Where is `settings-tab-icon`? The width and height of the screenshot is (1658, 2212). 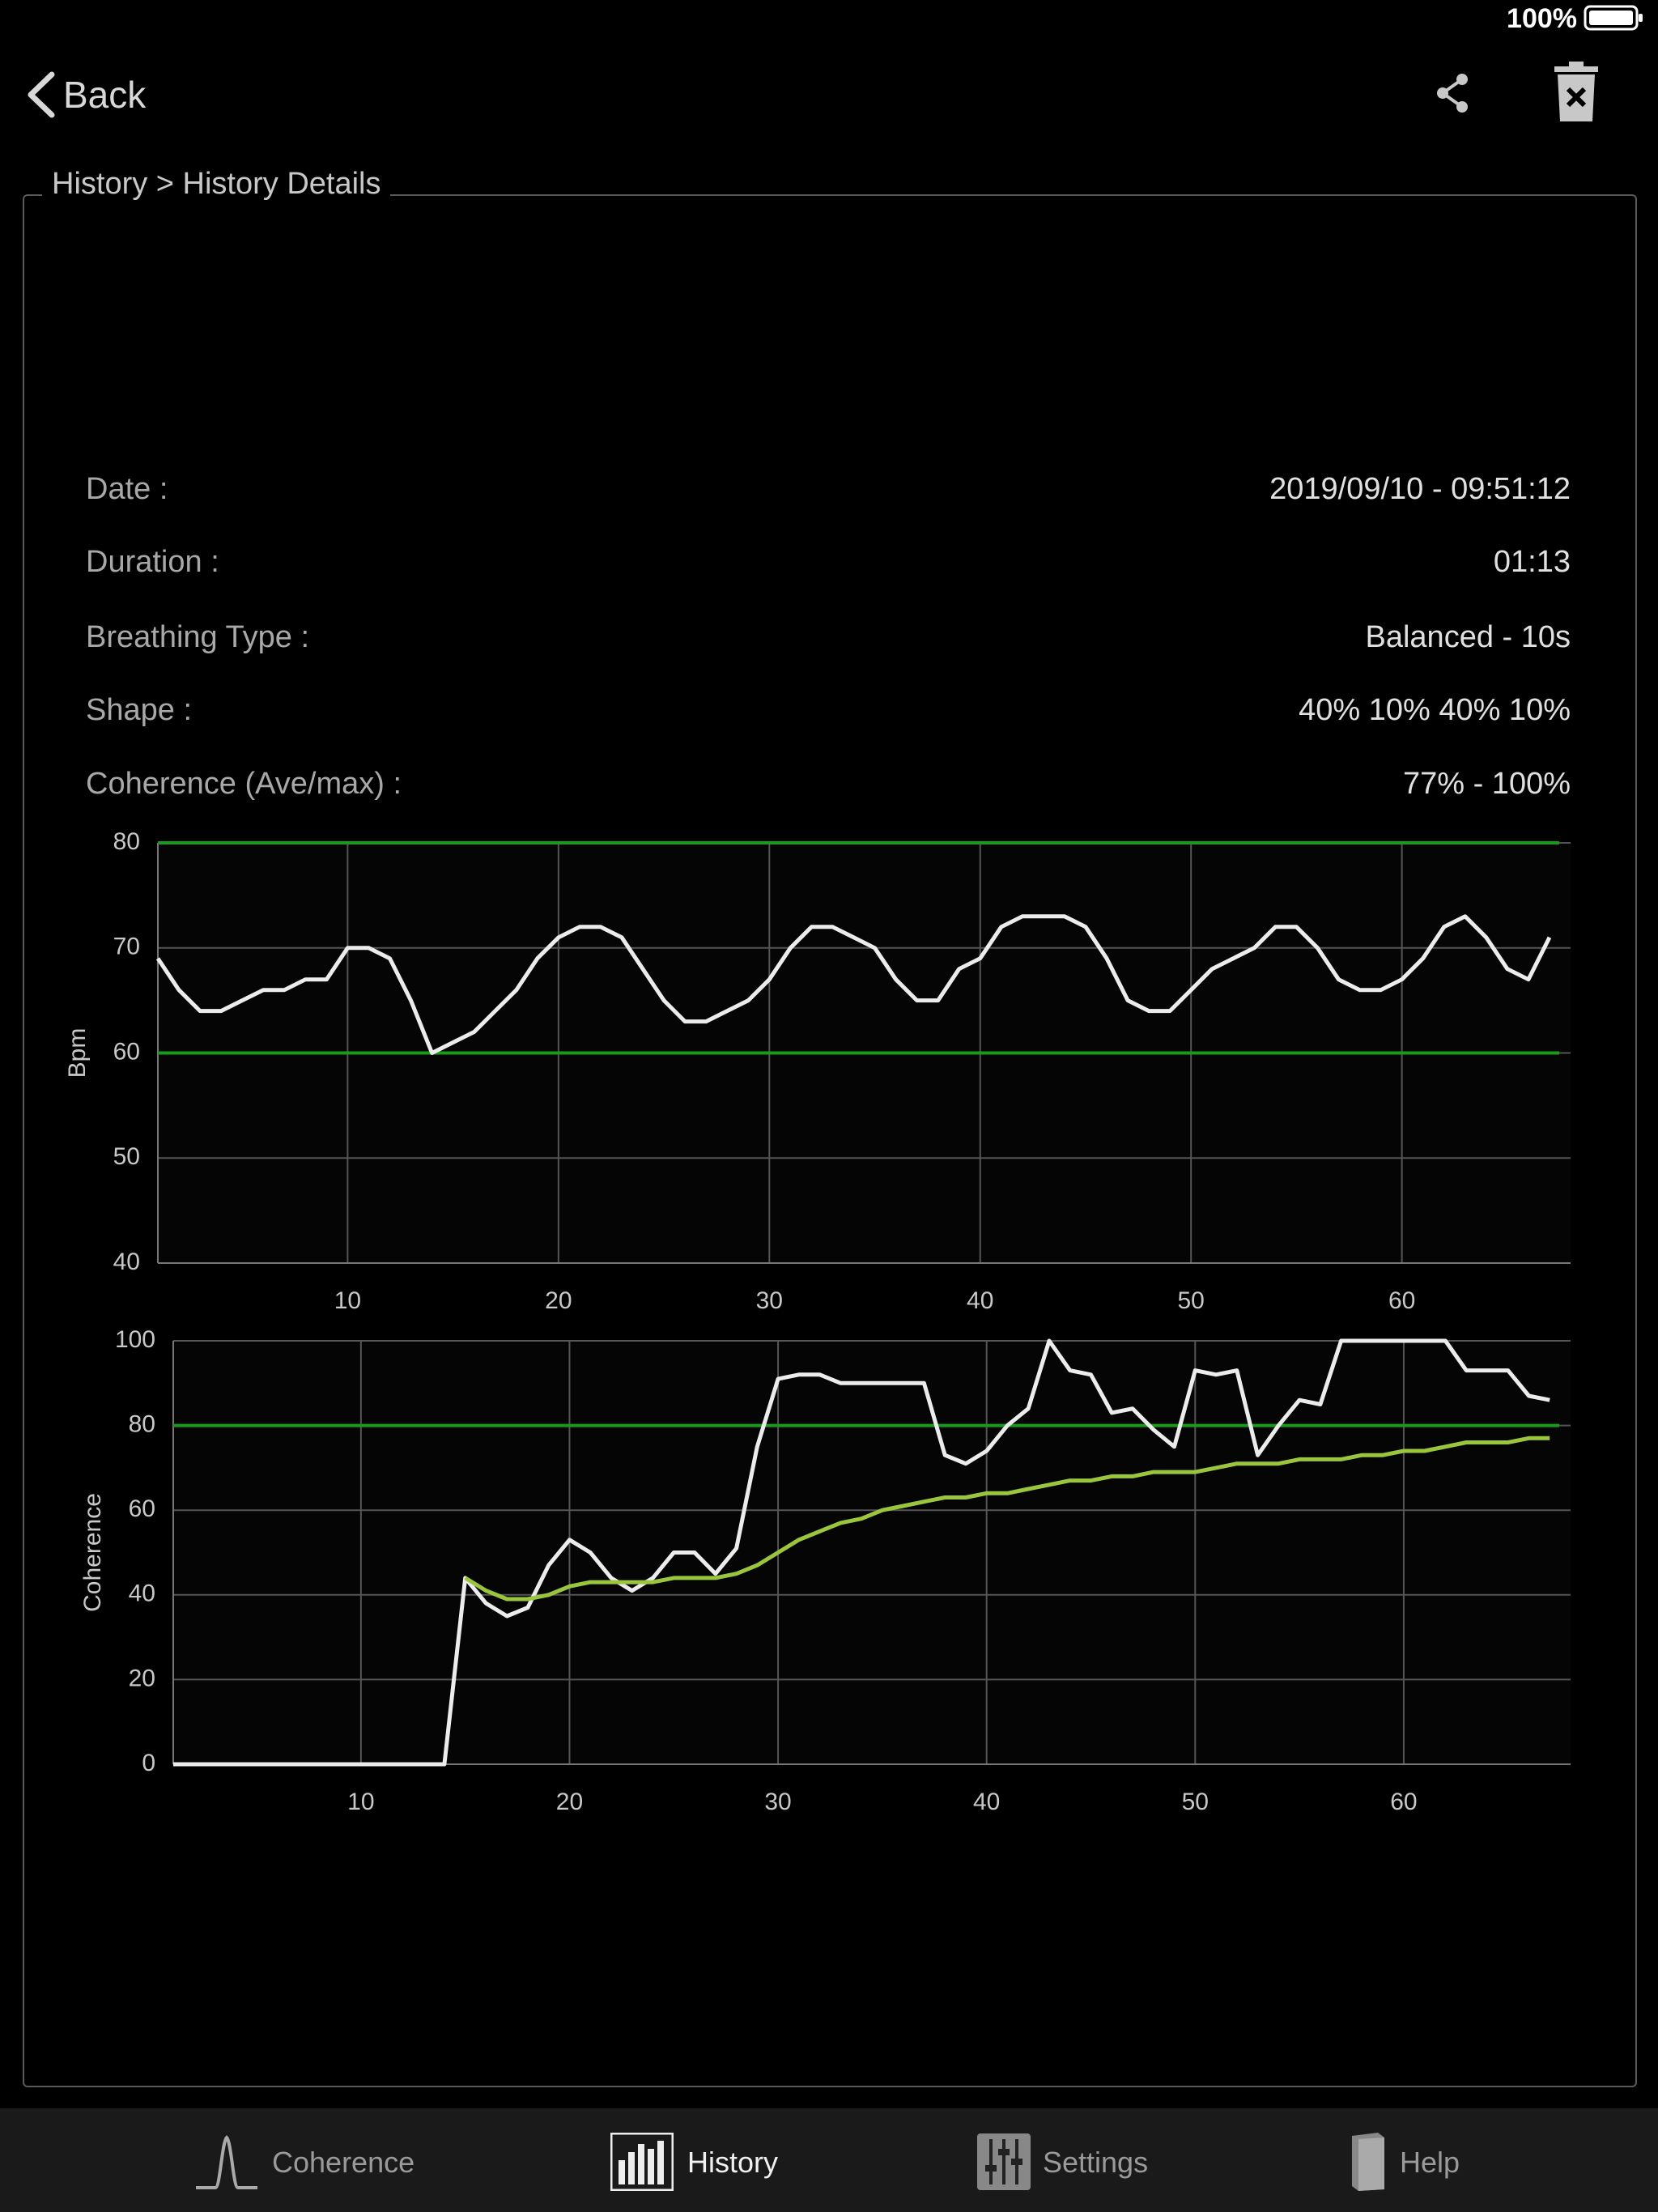
settings-tab-icon is located at coordinates (1003, 2162).